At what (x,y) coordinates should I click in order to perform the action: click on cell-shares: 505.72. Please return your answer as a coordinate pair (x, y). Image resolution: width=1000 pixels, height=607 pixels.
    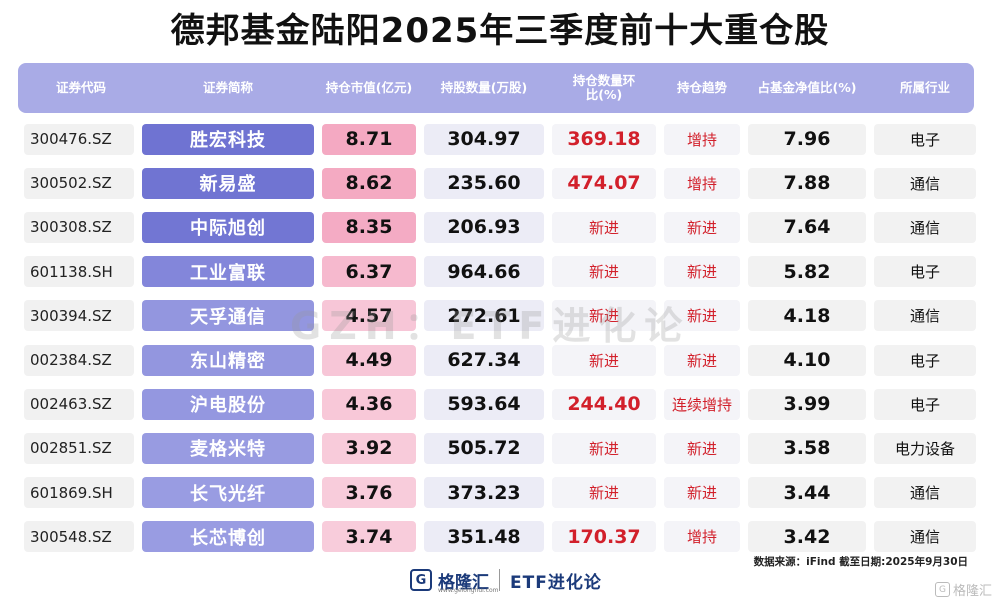
    Looking at the image, I should click on (484, 448).